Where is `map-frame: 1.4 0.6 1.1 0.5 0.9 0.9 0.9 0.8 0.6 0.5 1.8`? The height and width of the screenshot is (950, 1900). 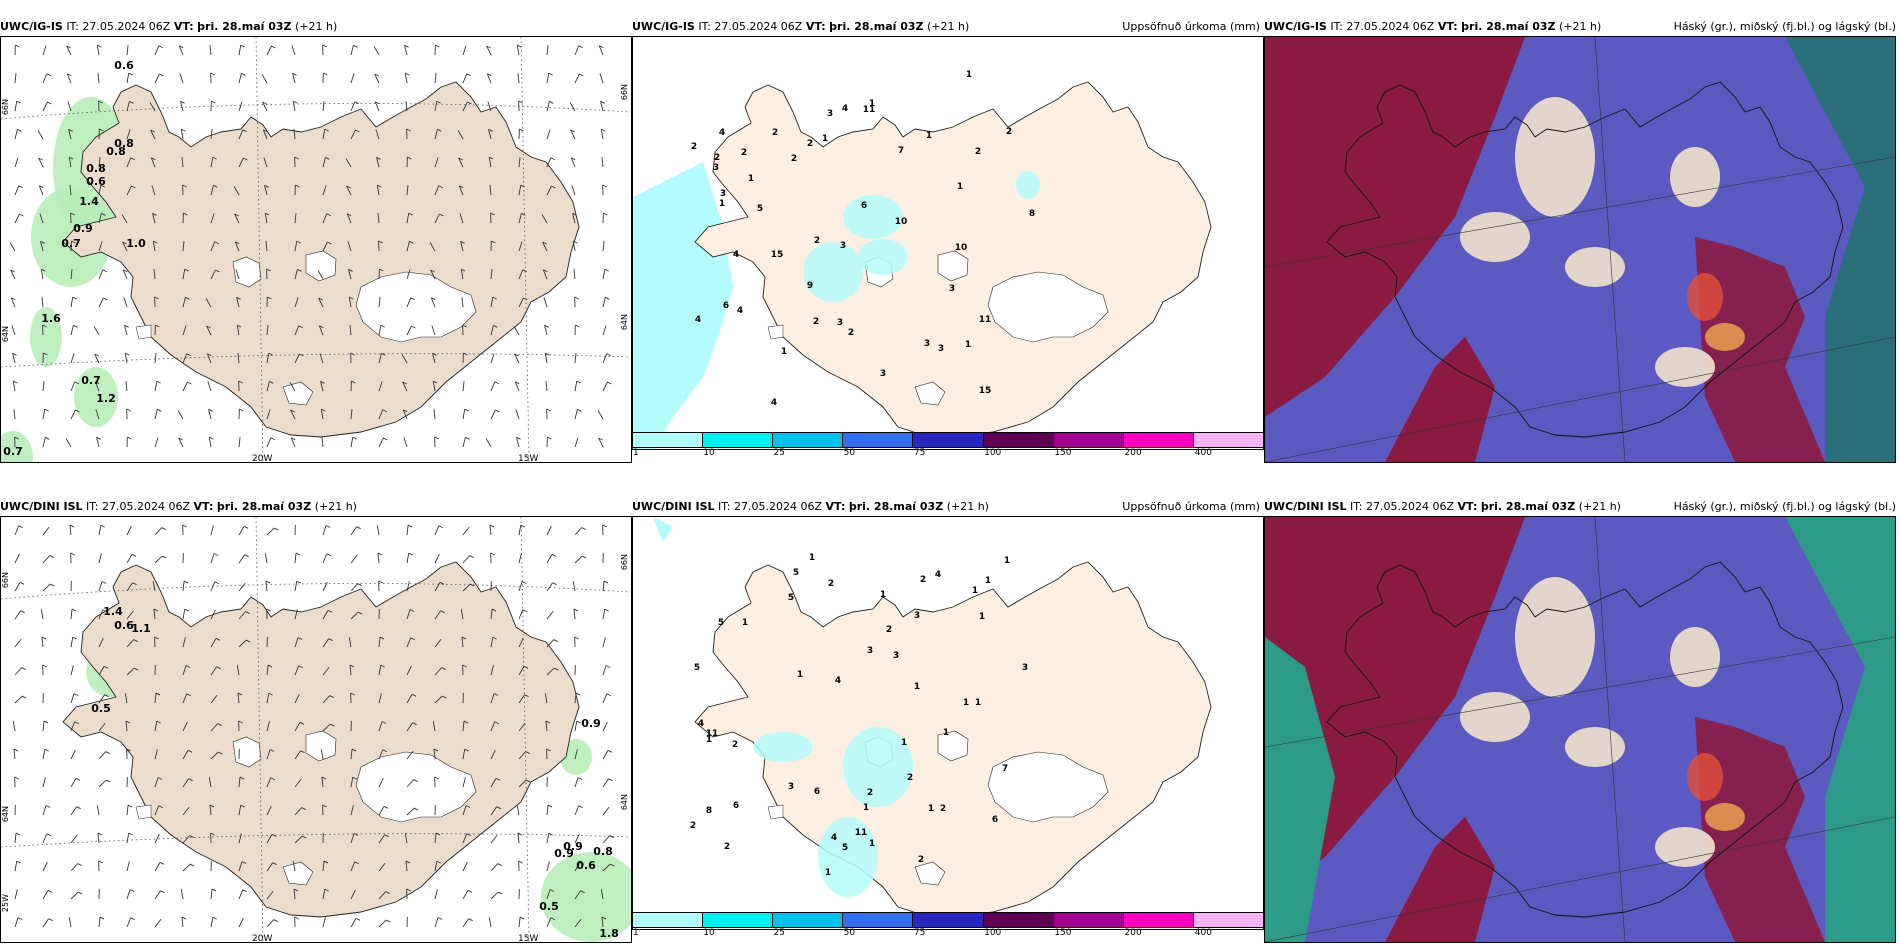
map-frame: 1.4 0.6 1.1 0.5 0.9 0.9 0.9 0.8 0.6 0.5 1.8 is located at coordinates (316, 729).